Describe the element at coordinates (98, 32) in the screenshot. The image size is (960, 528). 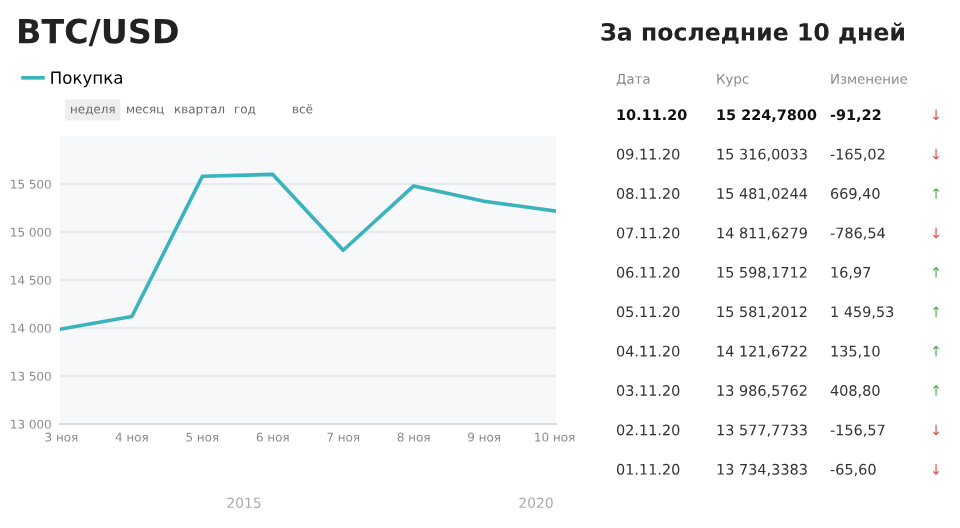
I see `chart-title: BTC/USD` at that location.